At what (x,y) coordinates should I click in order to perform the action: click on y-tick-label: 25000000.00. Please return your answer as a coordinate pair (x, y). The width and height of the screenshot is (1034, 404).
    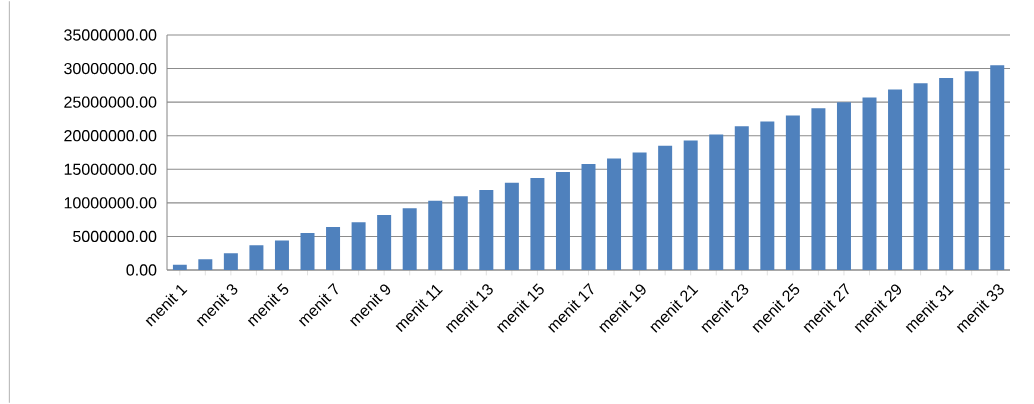
    Looking at the image, I should click on (110, 102).